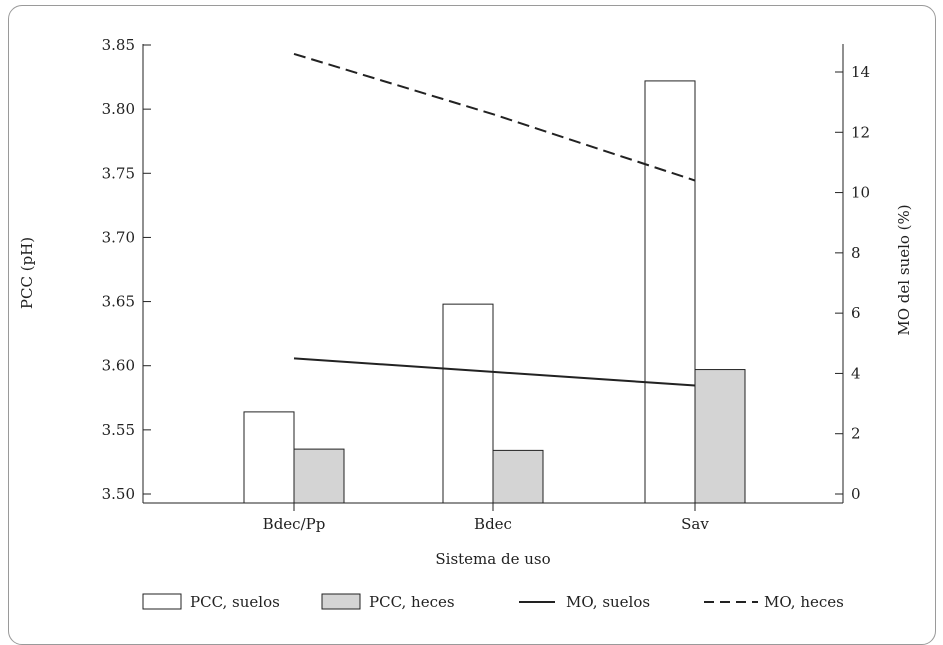 This screenshot has width=943, height=645. I want to click on right-tick-label: 4, so click(856, 373).